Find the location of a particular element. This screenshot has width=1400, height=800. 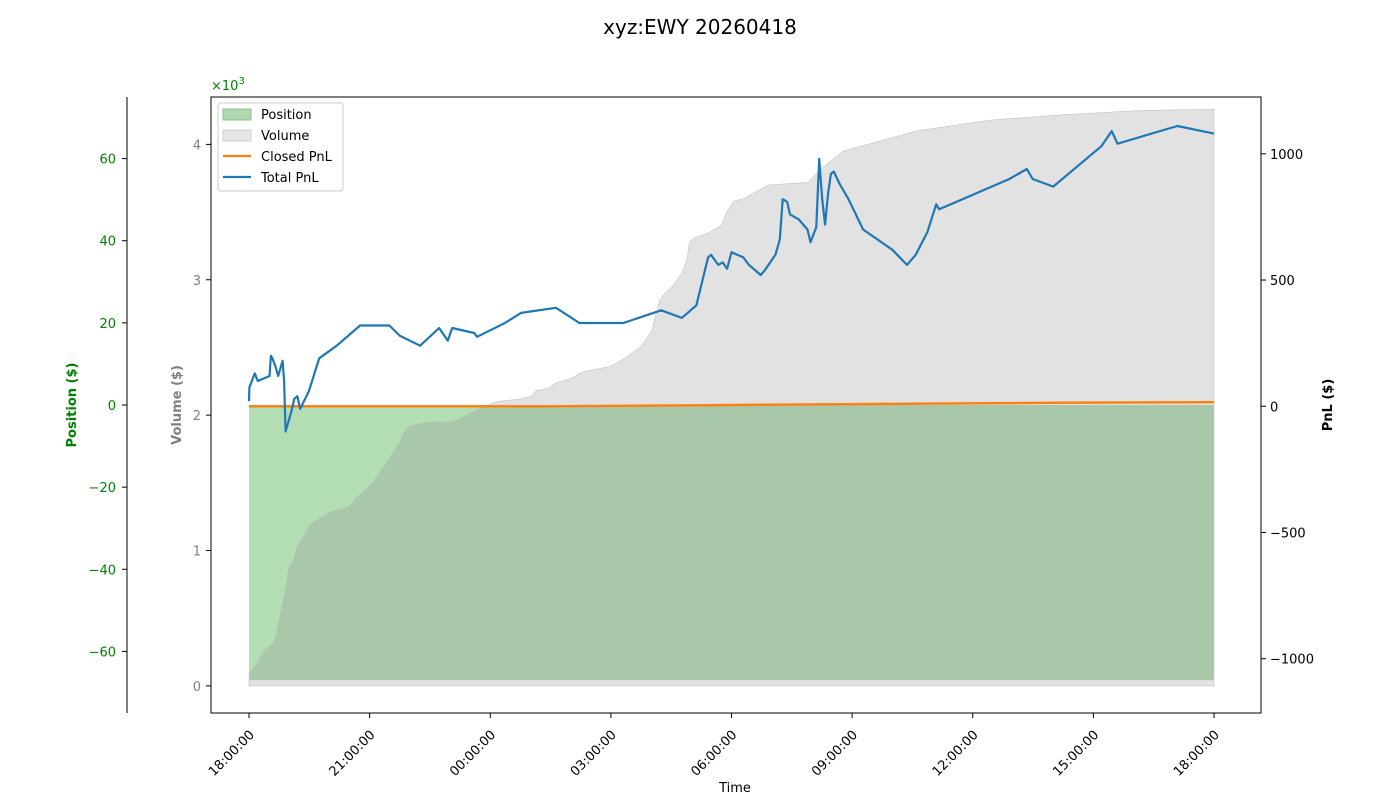

pnl-tick-label: −1000 is located at coordinates (1292, 660).